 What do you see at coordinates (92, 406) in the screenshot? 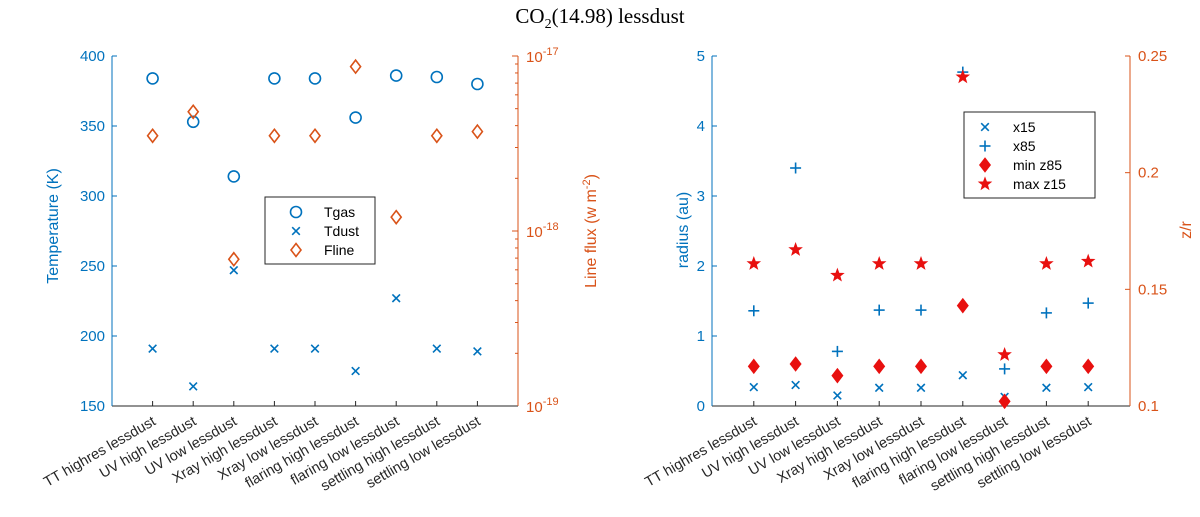
I see `left-y-tick-label: 150` at bounding box center [92, 406].